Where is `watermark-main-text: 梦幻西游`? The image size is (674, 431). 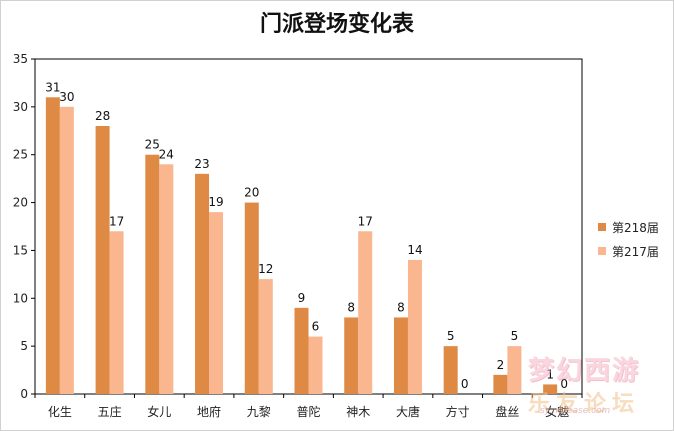 watermark-main-text: 梦幻西游 is located at coordinates (584, 371).